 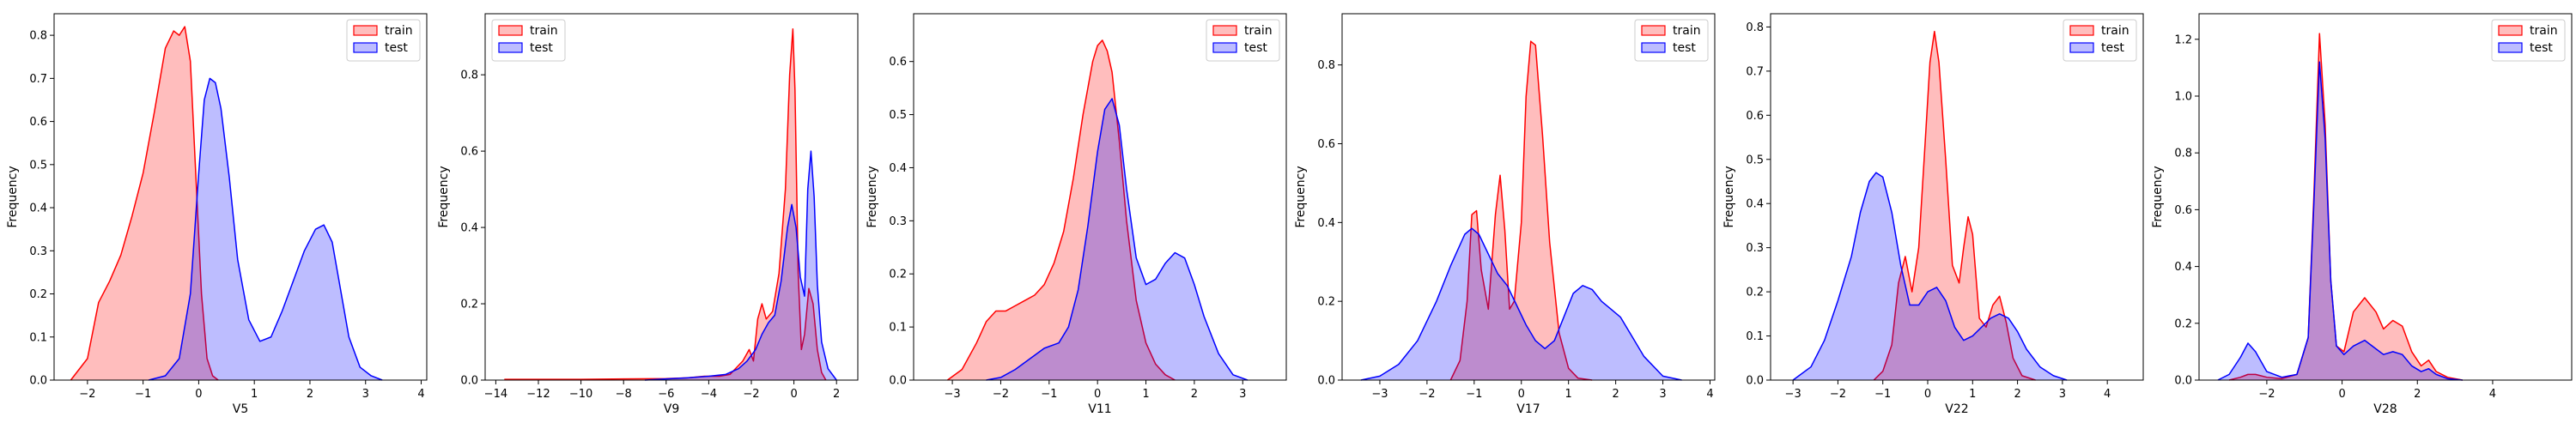 I want to click on y-tick-label: 0.5, so click(x=1755, y=160).